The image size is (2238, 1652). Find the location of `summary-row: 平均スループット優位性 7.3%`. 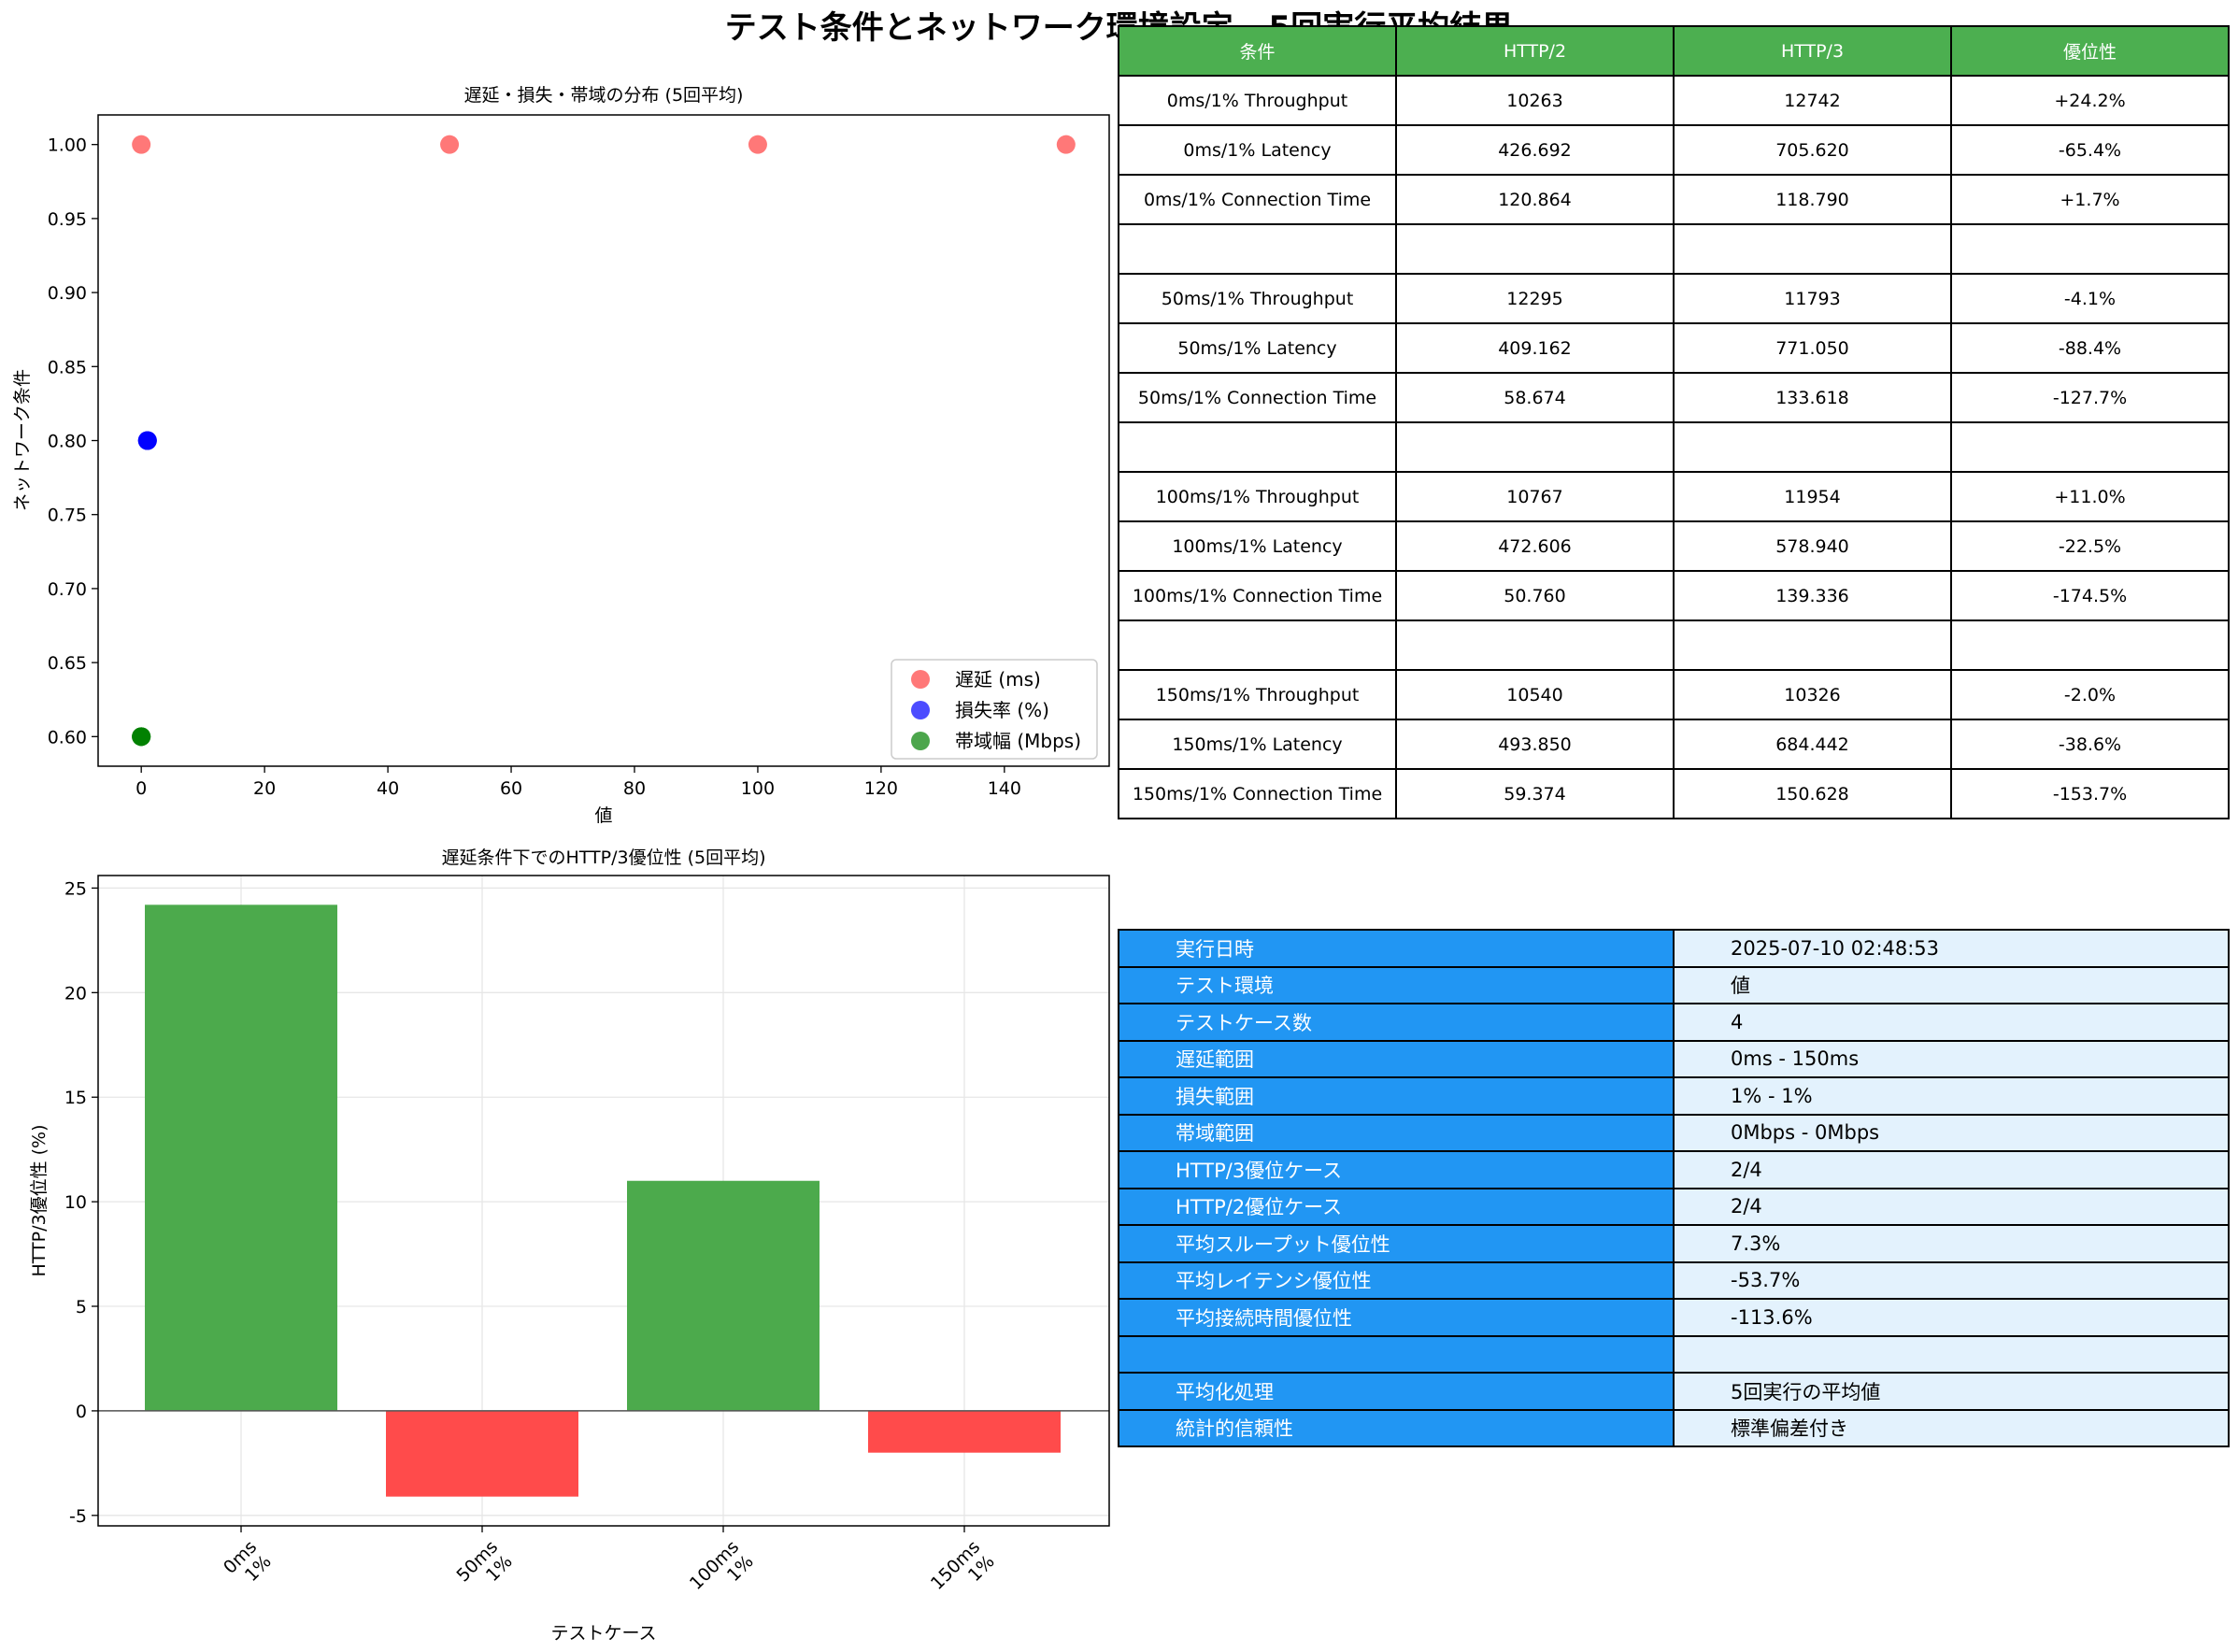

summary-row: 平均スループット優位性 7.3% is located at coordinates (1674, 1243).